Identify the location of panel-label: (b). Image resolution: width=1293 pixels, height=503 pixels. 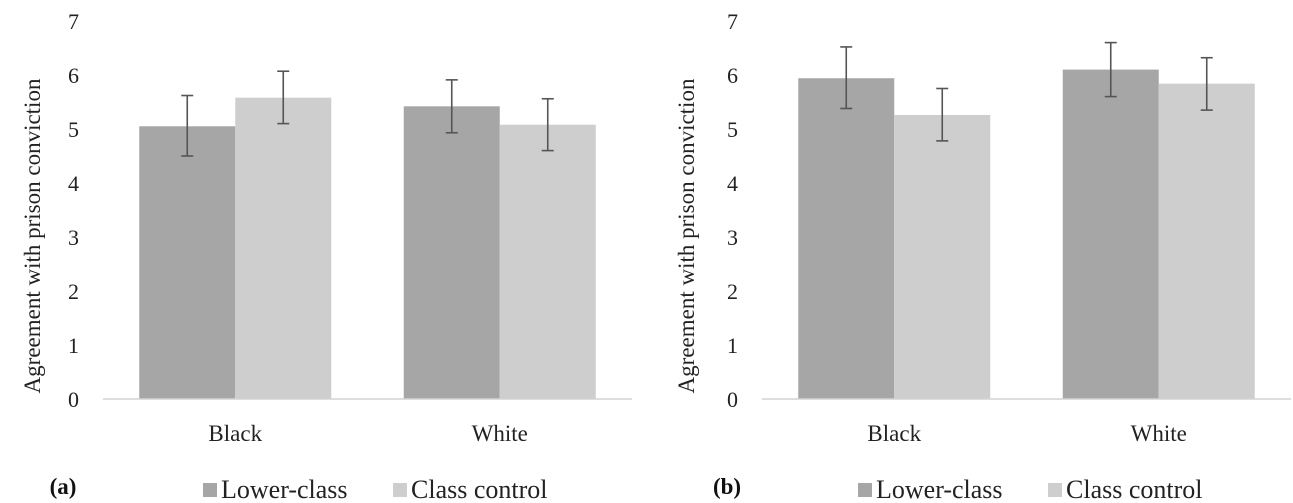
(727, 486).